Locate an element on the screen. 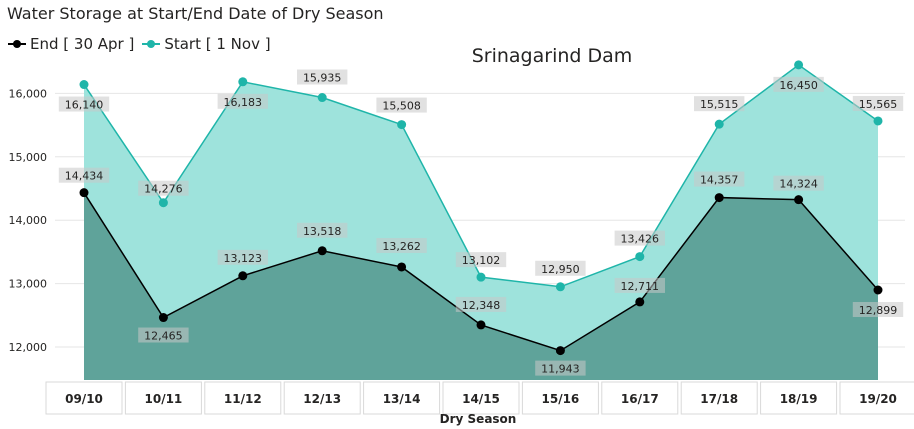 This screenshot has height=429, width=914. end-data-label: 12,348 is located at coordinates (481, 305).